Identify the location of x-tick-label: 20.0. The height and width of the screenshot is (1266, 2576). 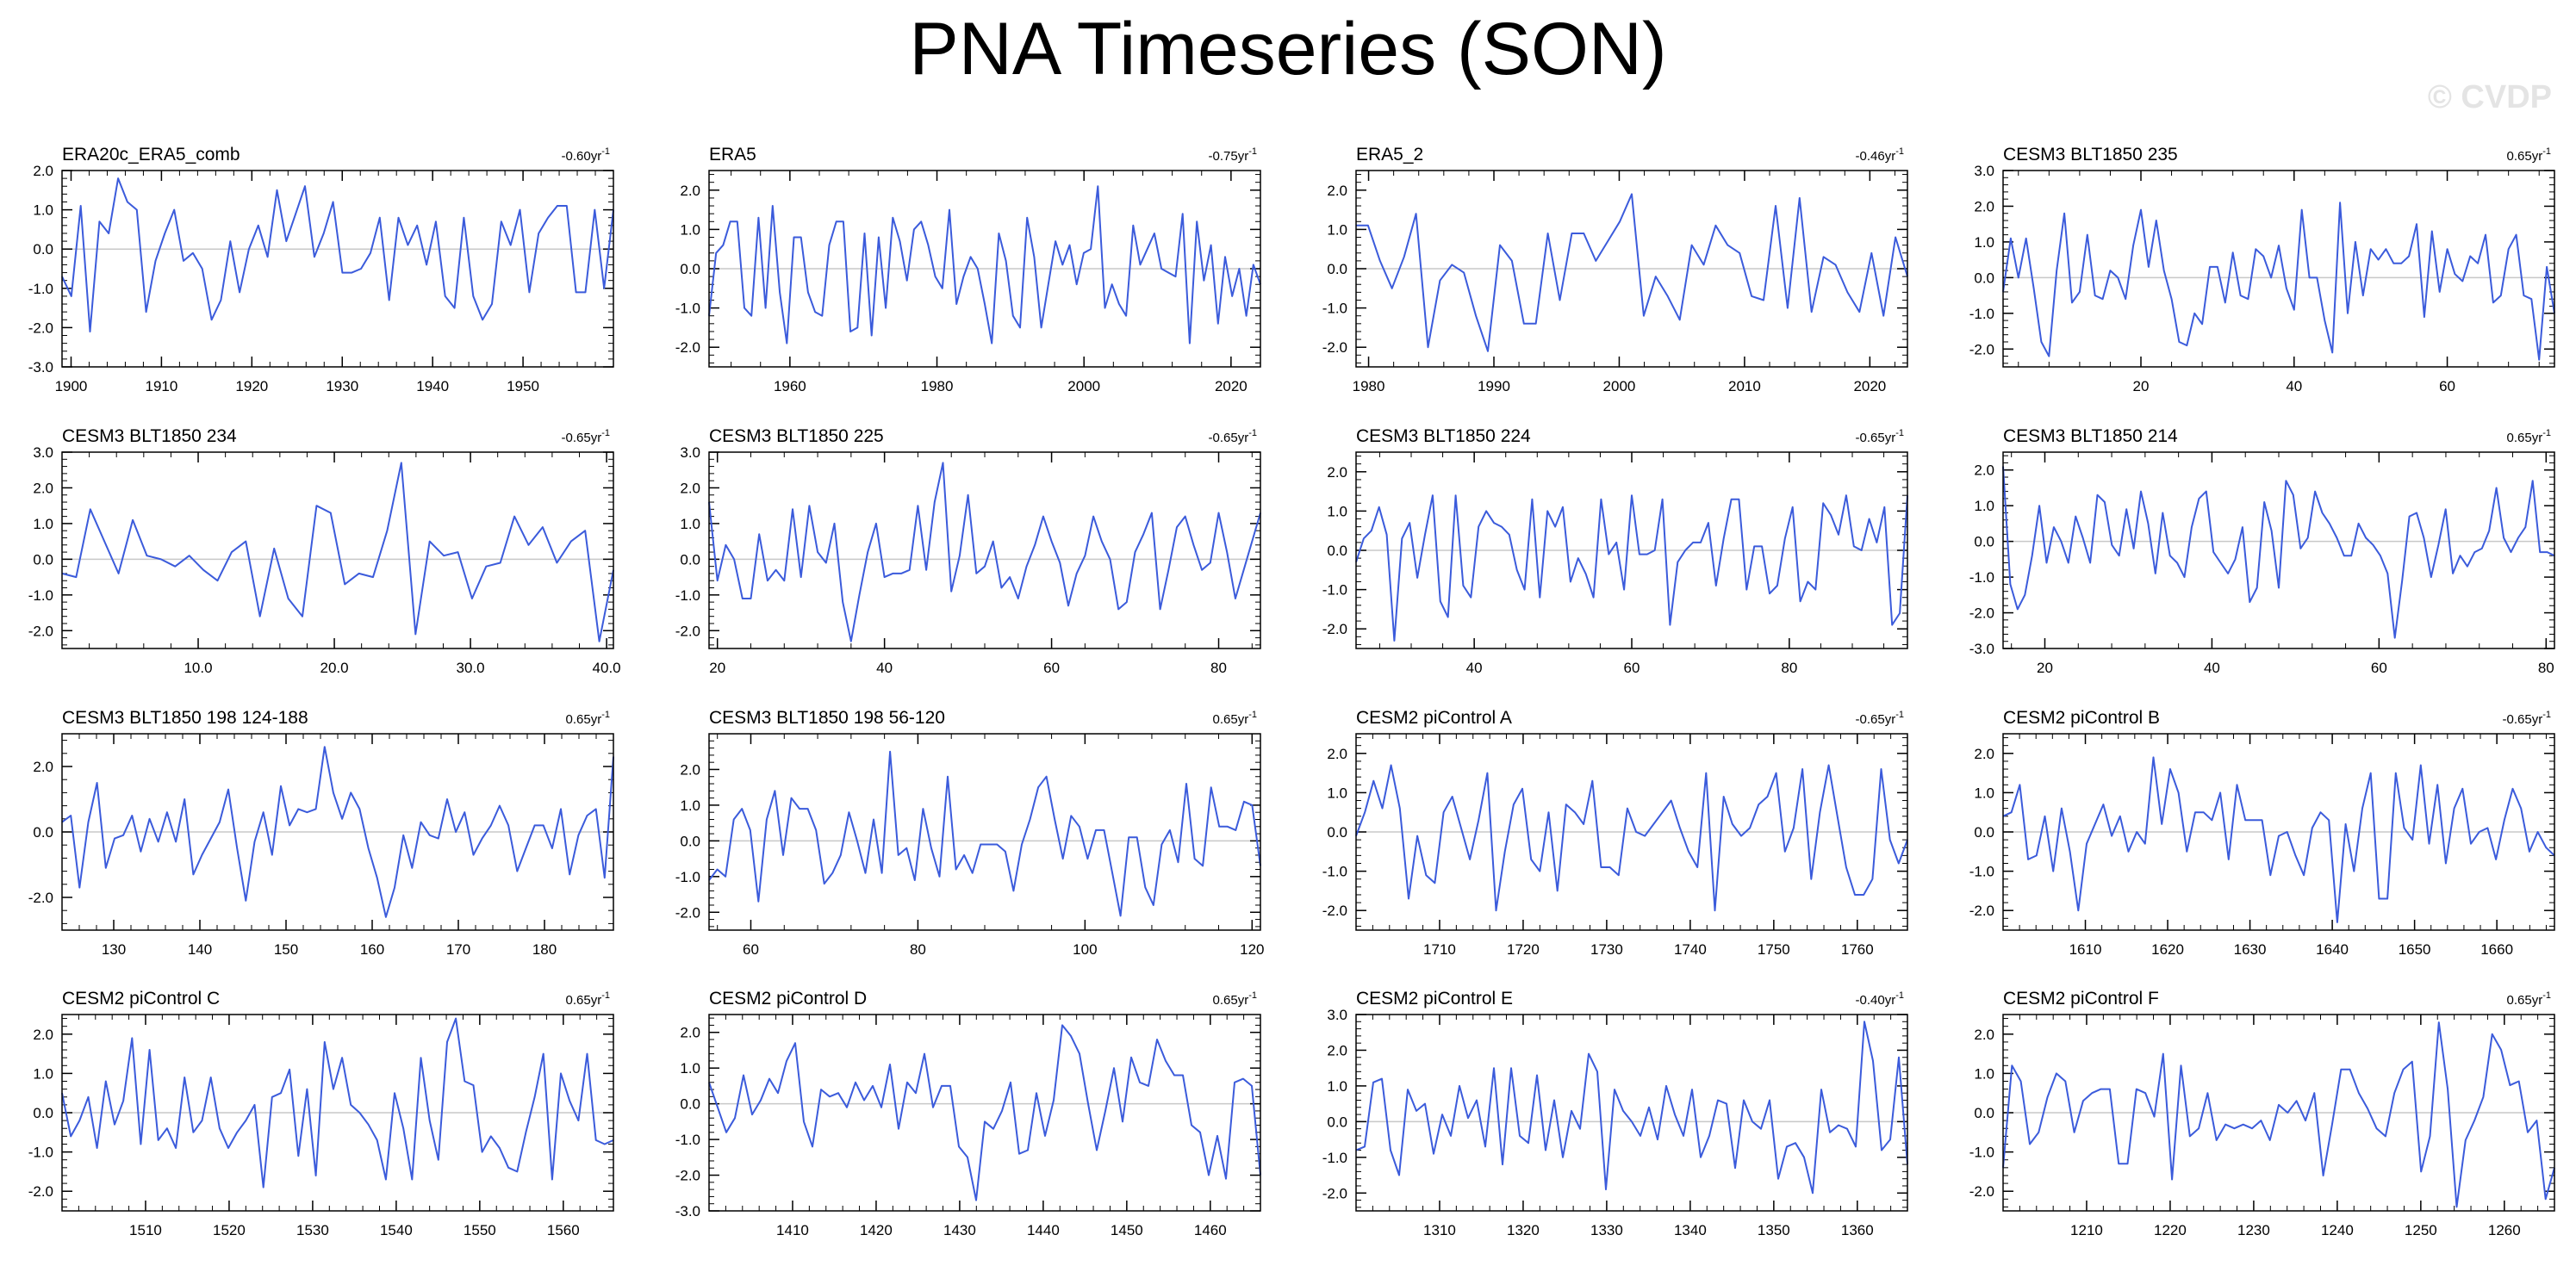
(335, 668).